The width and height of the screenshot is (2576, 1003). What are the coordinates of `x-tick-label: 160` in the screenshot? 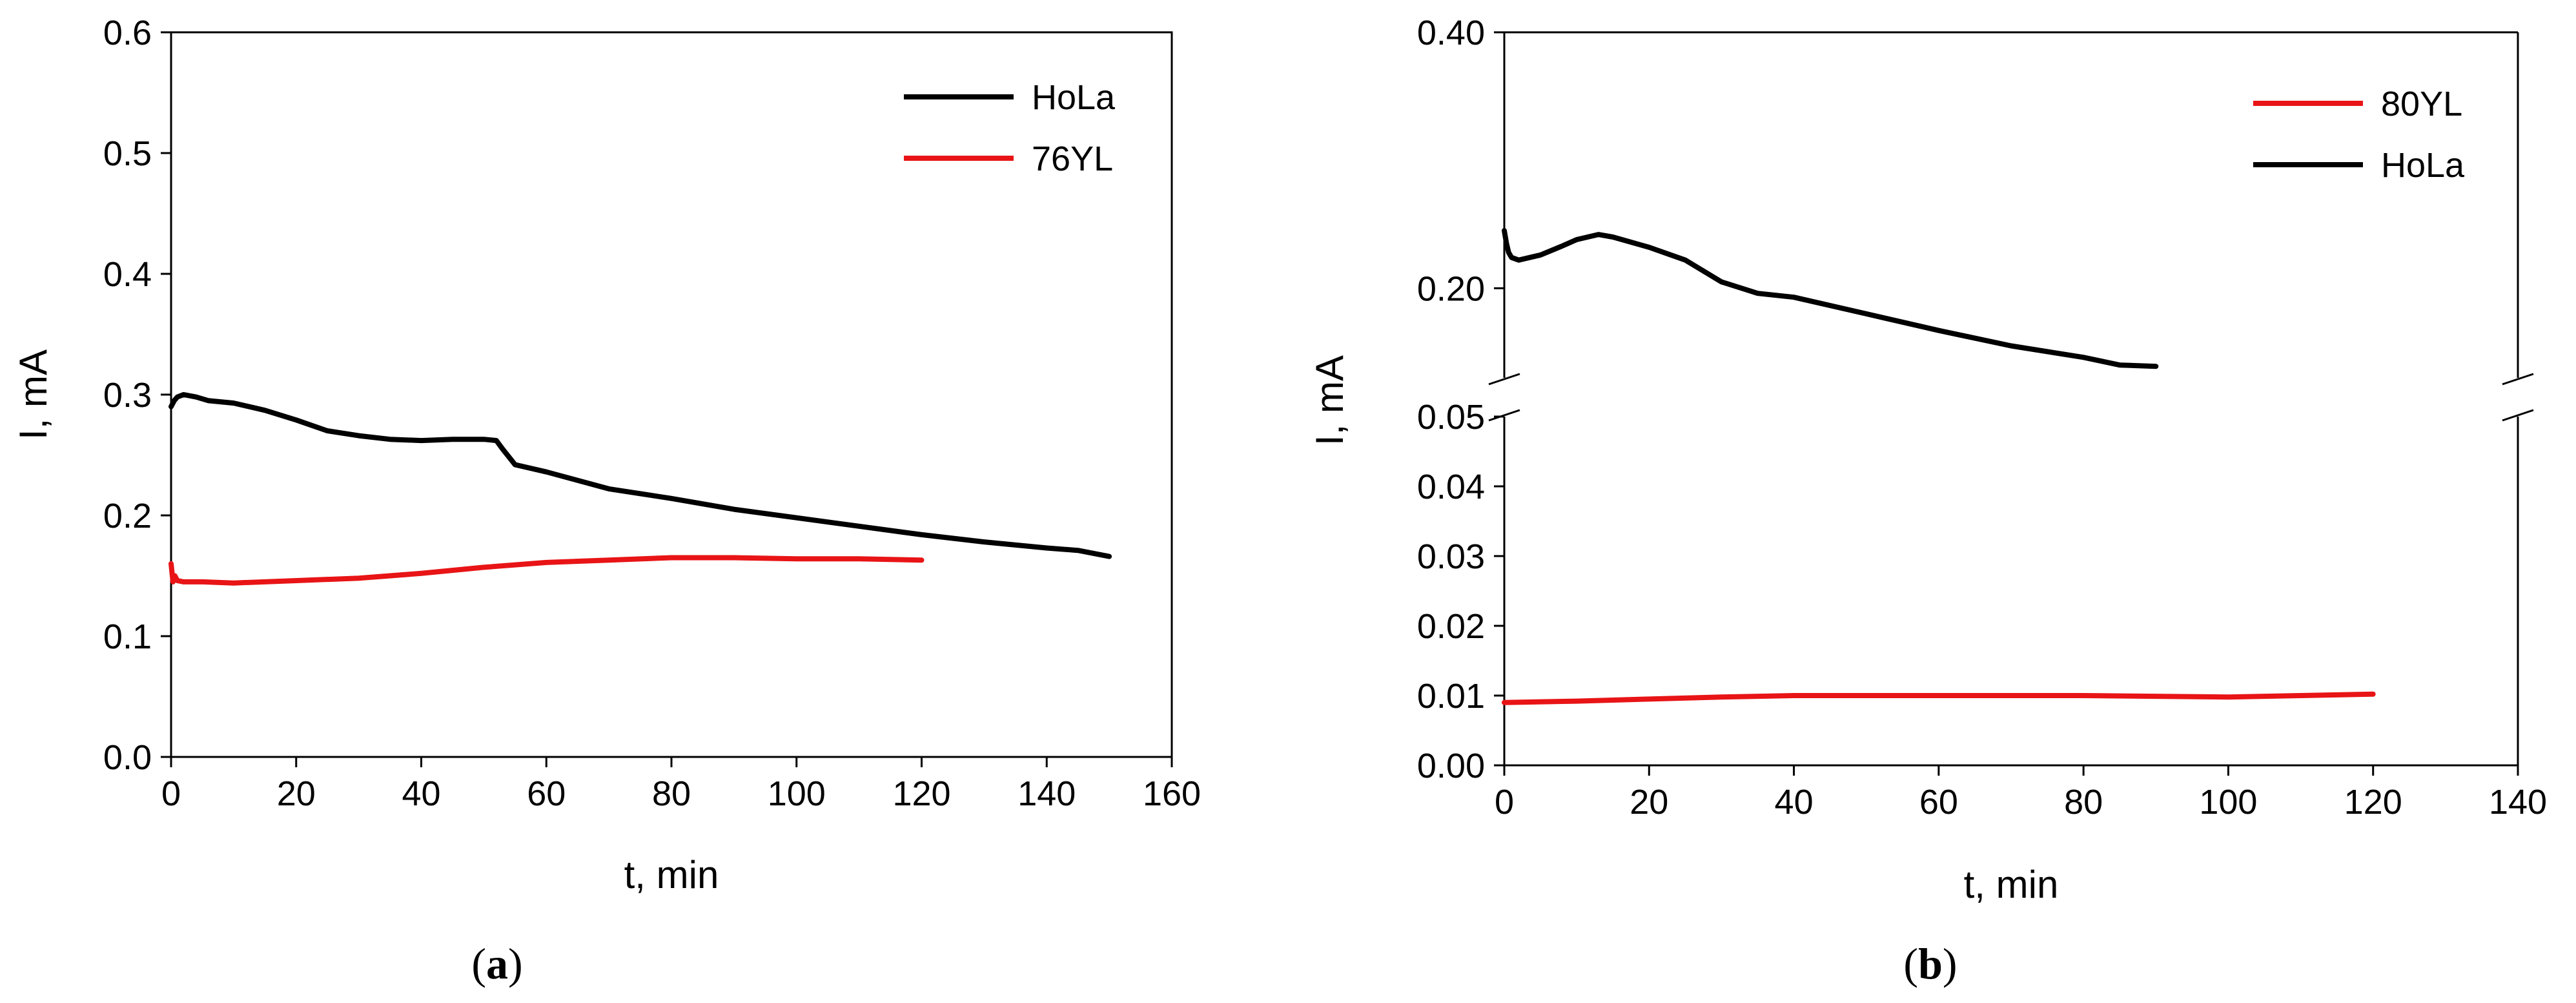 It's located at (1172, 793).